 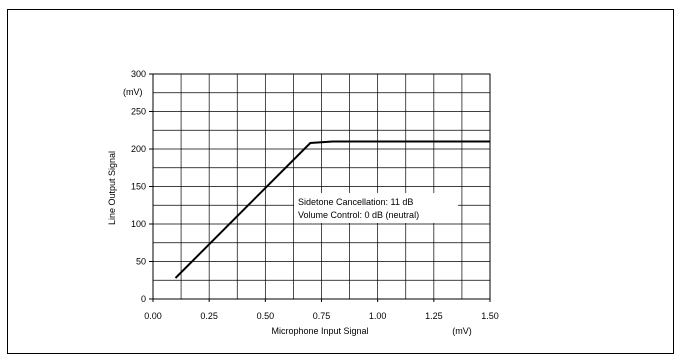 What do you see at coordinates (490, 316) in the screenshot?
I see `x-tick-label: 1.50` at bounding box center [490, 316].